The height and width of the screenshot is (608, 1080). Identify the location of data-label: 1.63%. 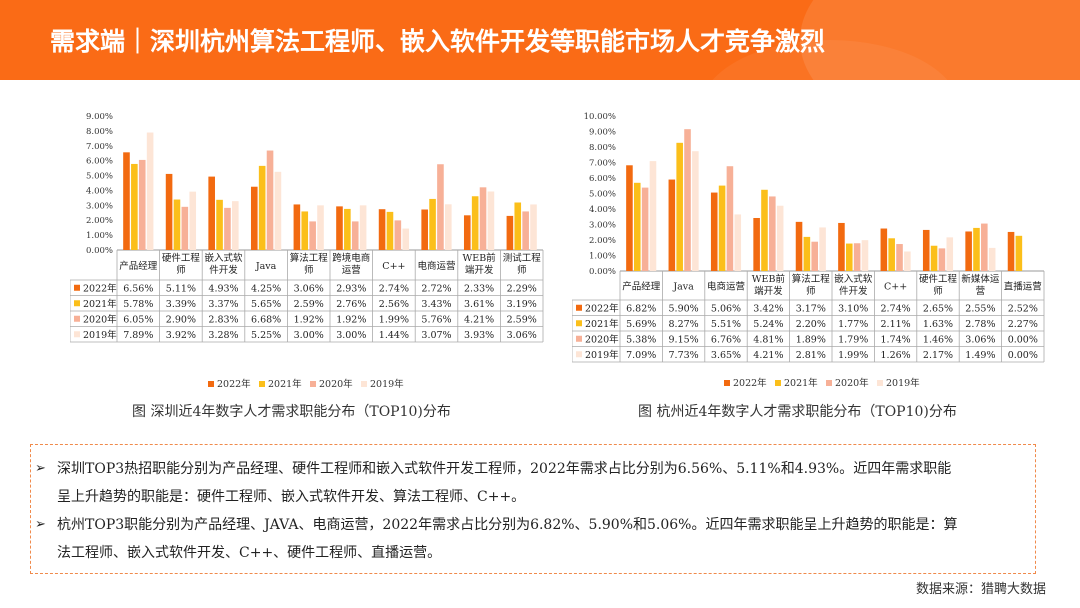
(938, 324).